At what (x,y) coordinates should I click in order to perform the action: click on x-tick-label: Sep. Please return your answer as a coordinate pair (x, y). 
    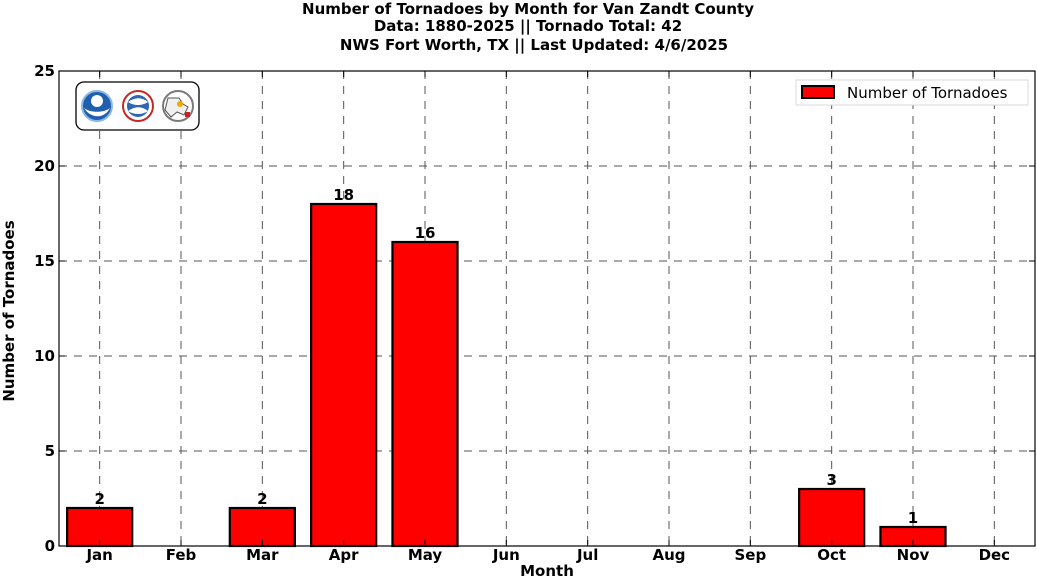
    Looking at the image, I should click on (750, 555).